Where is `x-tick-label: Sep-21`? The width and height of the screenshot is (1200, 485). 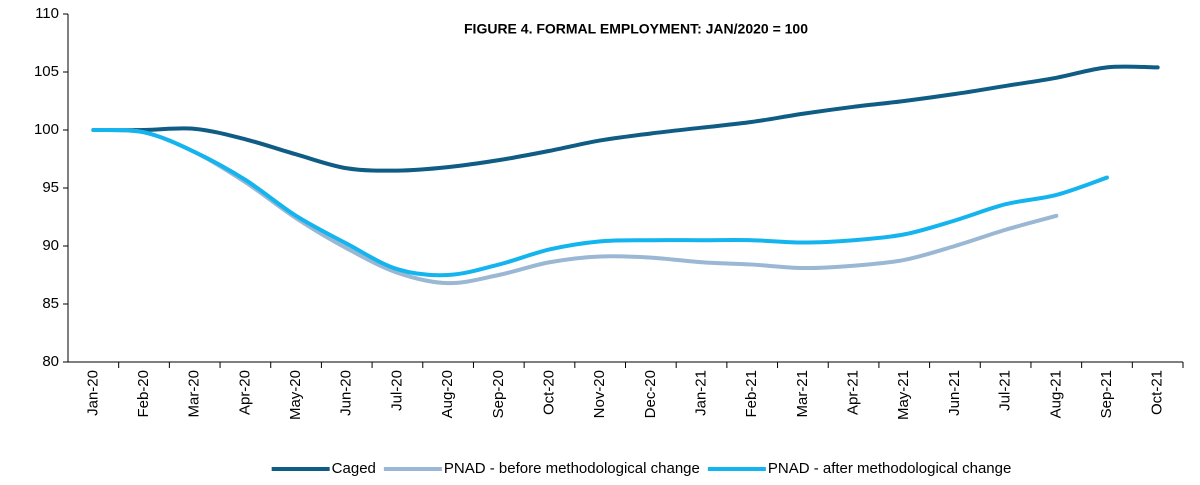
x-tick-label: Sep-21 is located at coordinates (1106, 394).